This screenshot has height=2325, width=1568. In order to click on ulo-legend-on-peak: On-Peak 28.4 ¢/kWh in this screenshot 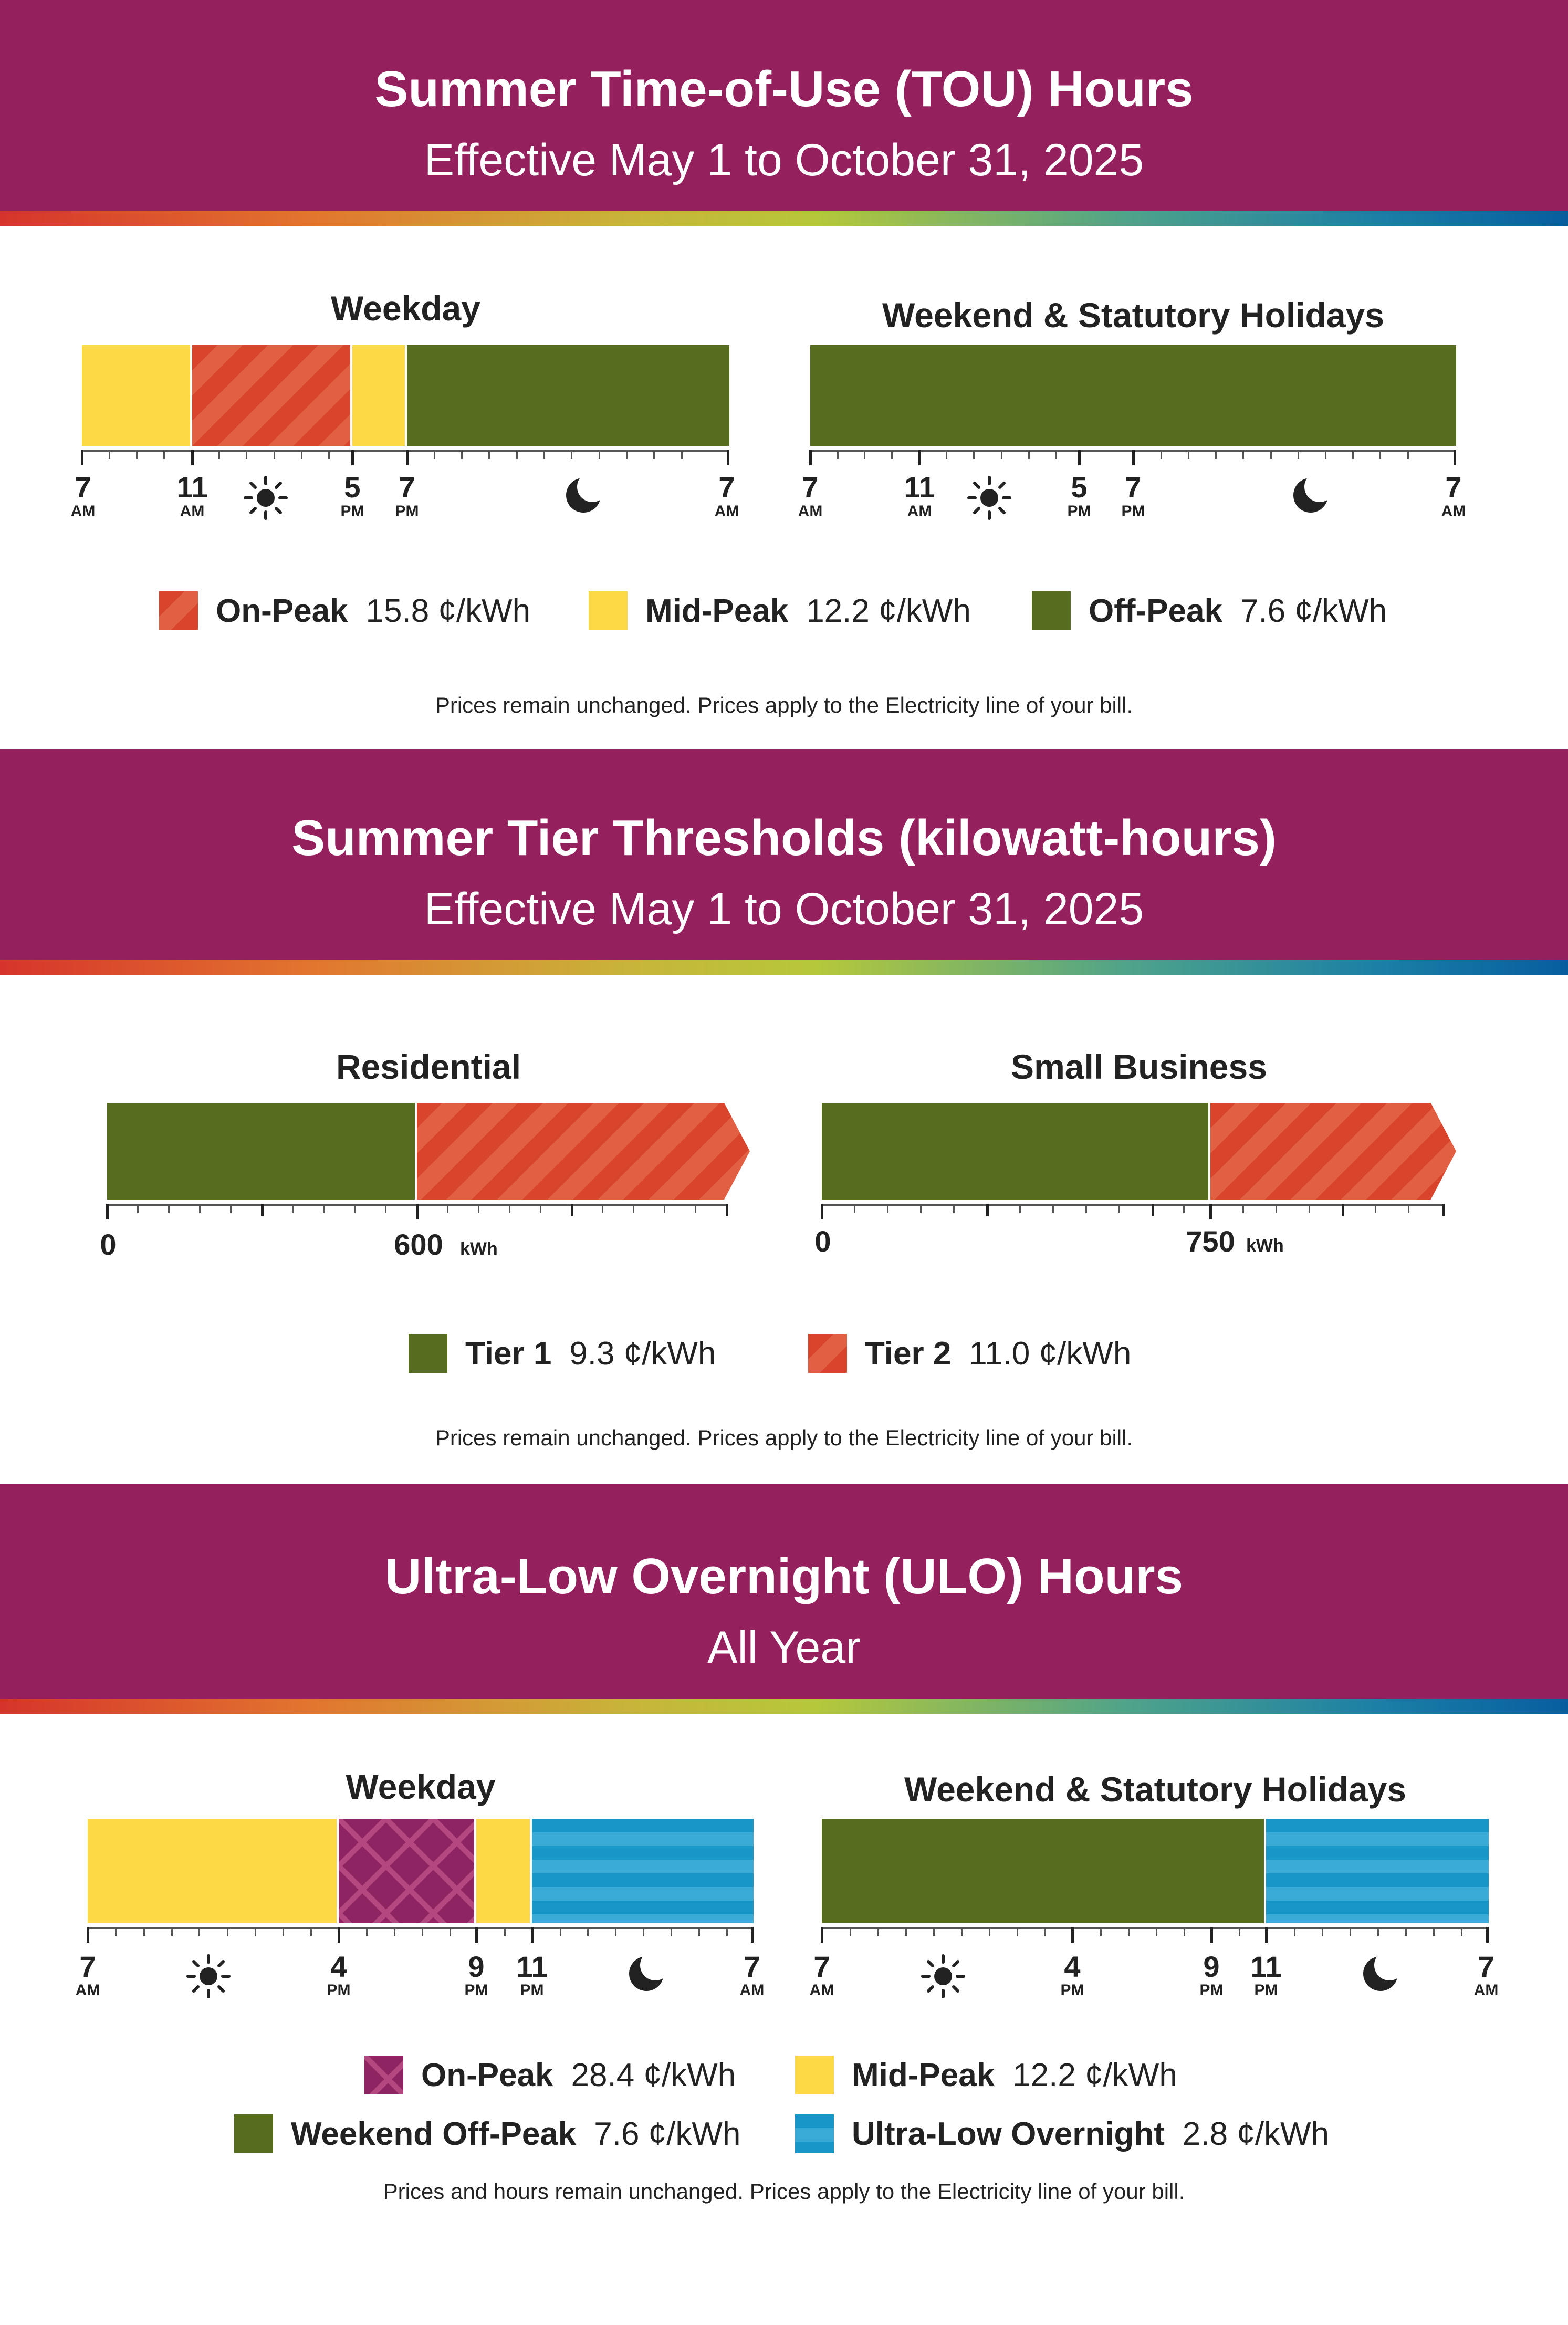, I will do `click(550, 2075)`.